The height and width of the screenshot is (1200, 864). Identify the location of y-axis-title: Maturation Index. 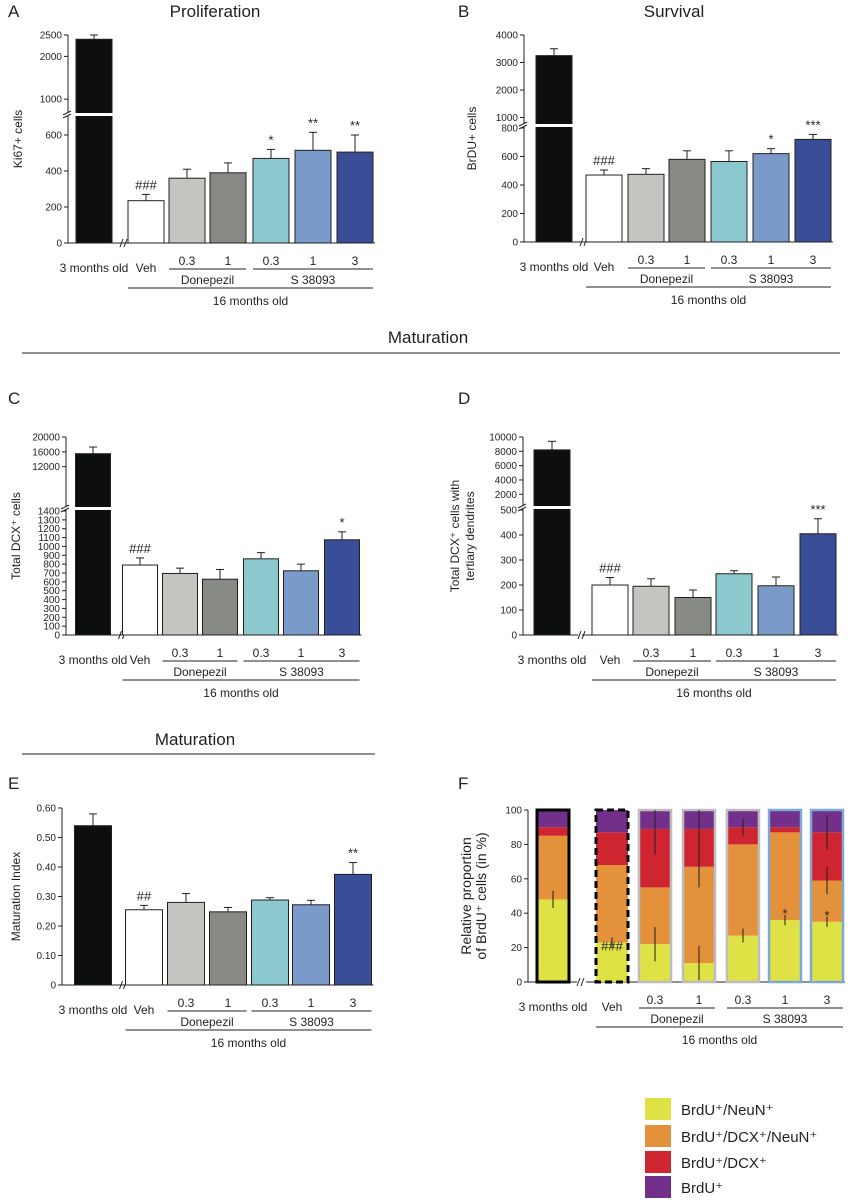
(16, 896).